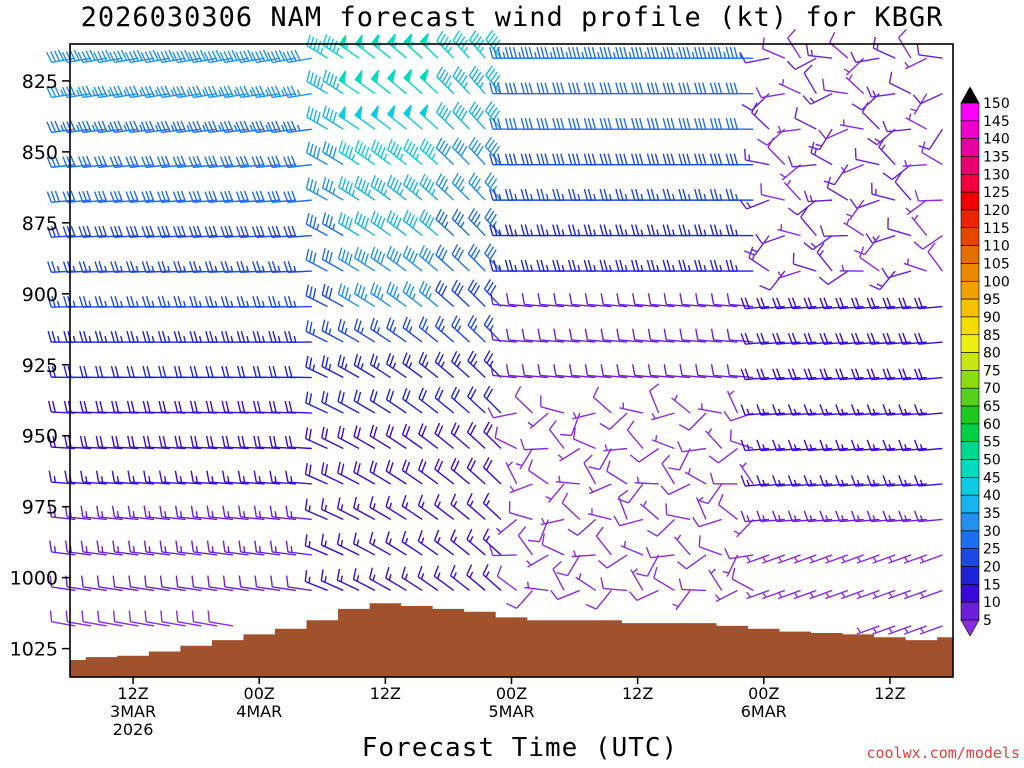 Image resolution: width=1024 pixels, height=768 pixels. I want to click on x-tick-label: 12Z, so click(132, 693).